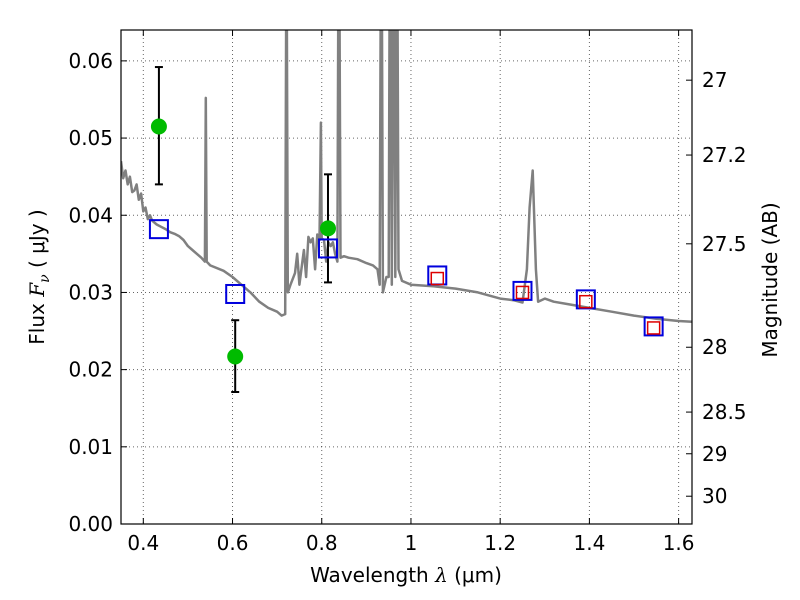 The image size is (800, 600). Describe the element at coordinates (589, 543) in the screenshot. I see `x-tick-label: 1.4` at that location.